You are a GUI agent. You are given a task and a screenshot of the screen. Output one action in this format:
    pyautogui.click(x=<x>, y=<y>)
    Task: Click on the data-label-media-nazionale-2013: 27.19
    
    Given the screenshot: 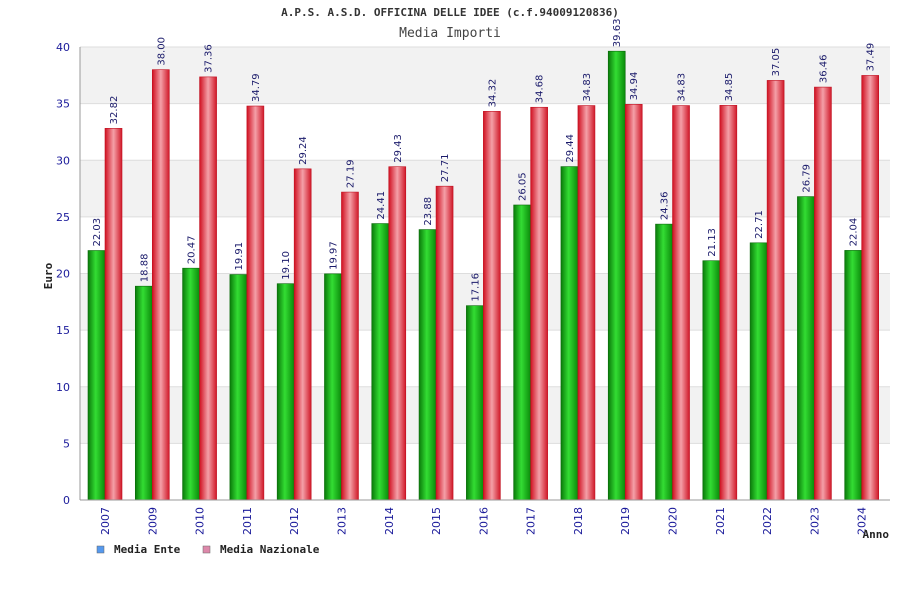 What is the action you would take?
    pyautogui.click(x=350, y=173)
    